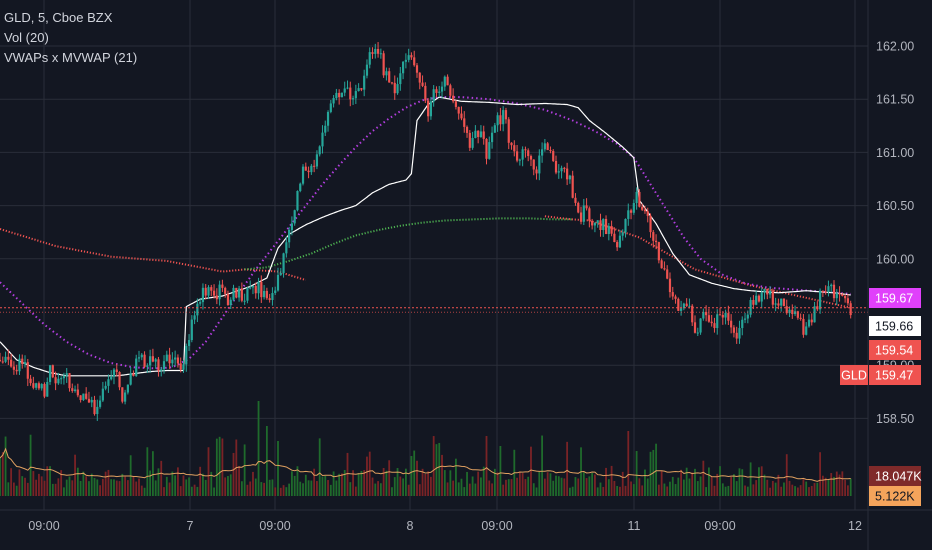 This screenshot has width=932, height=550. Describe the element at coordinates (58, 17) in the screenshot. I see `legend-symbol: GLD, 5, Cboe BZX` at that location.